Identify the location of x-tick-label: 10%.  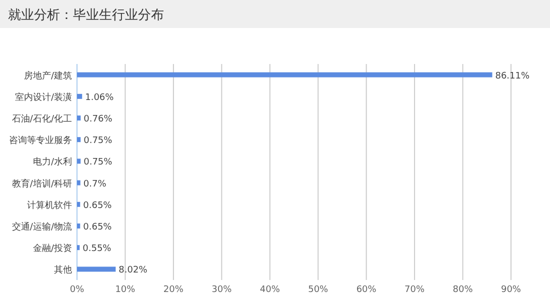
(125, 290).